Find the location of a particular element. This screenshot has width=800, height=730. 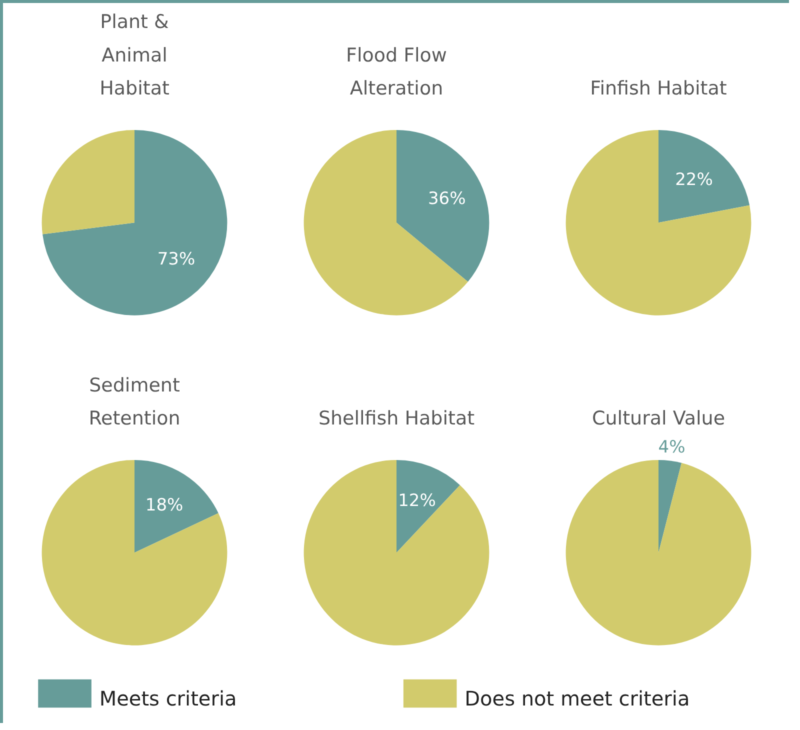

data-label: 36% is located at coordinates (447, 198).